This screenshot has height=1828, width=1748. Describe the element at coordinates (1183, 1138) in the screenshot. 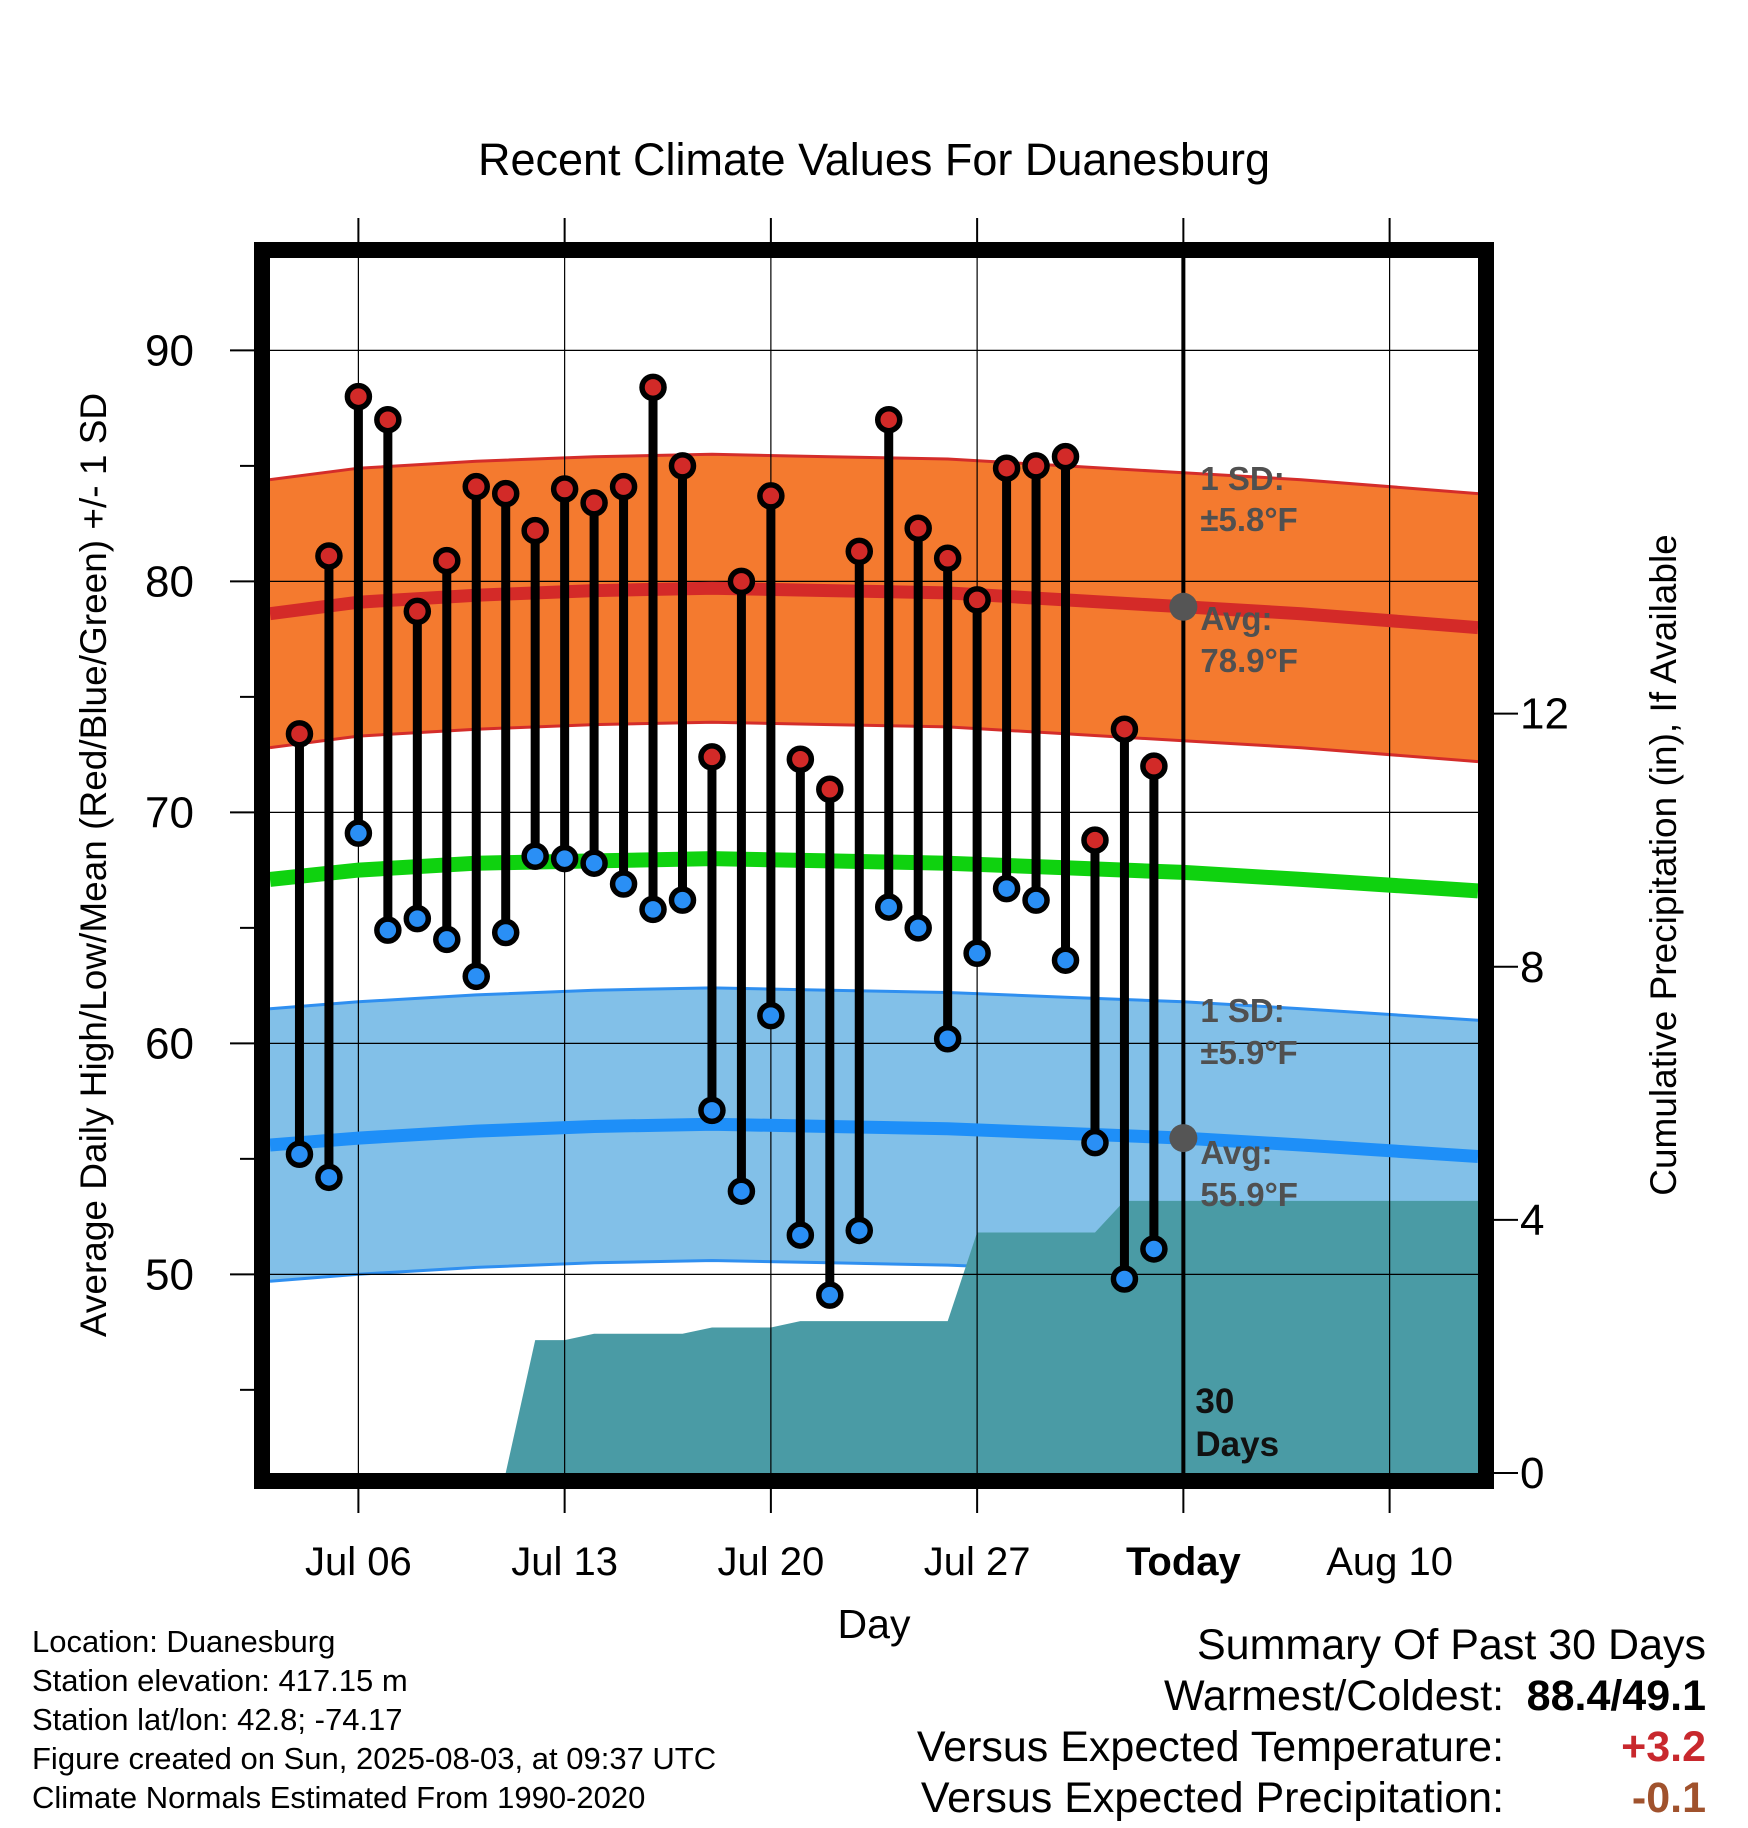

I see `today-low-normal-marker` at that location.